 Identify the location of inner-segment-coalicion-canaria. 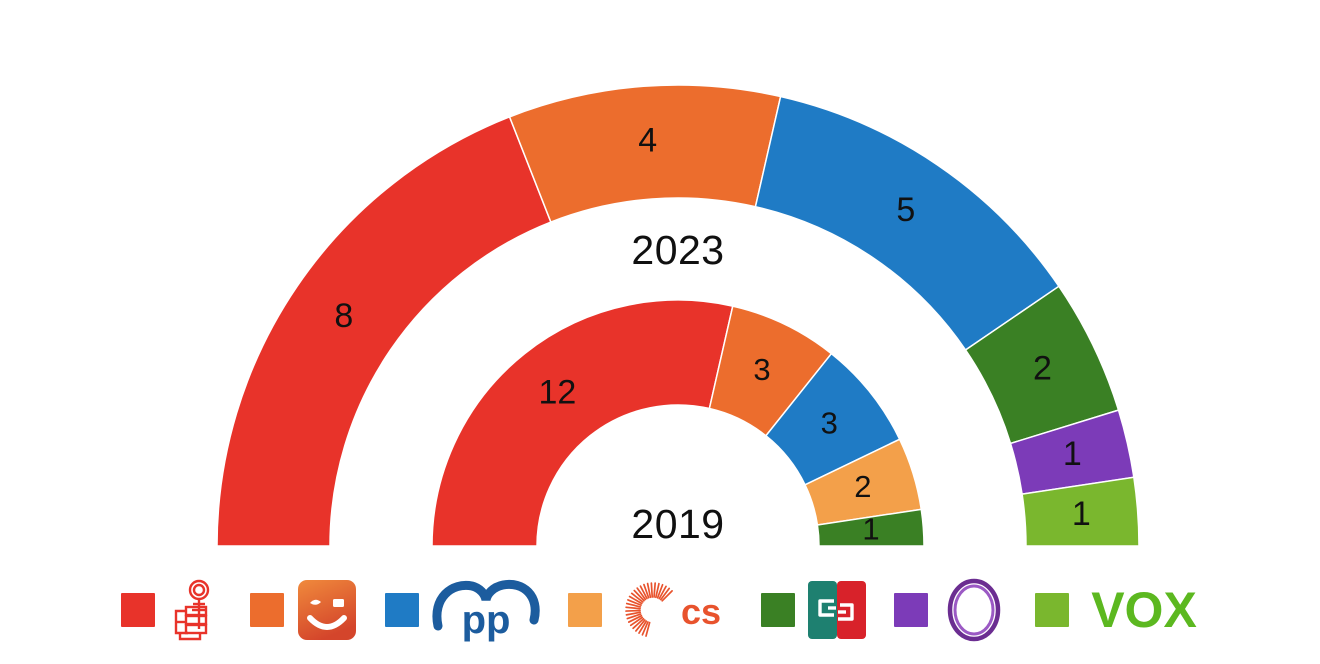
(870, 527).